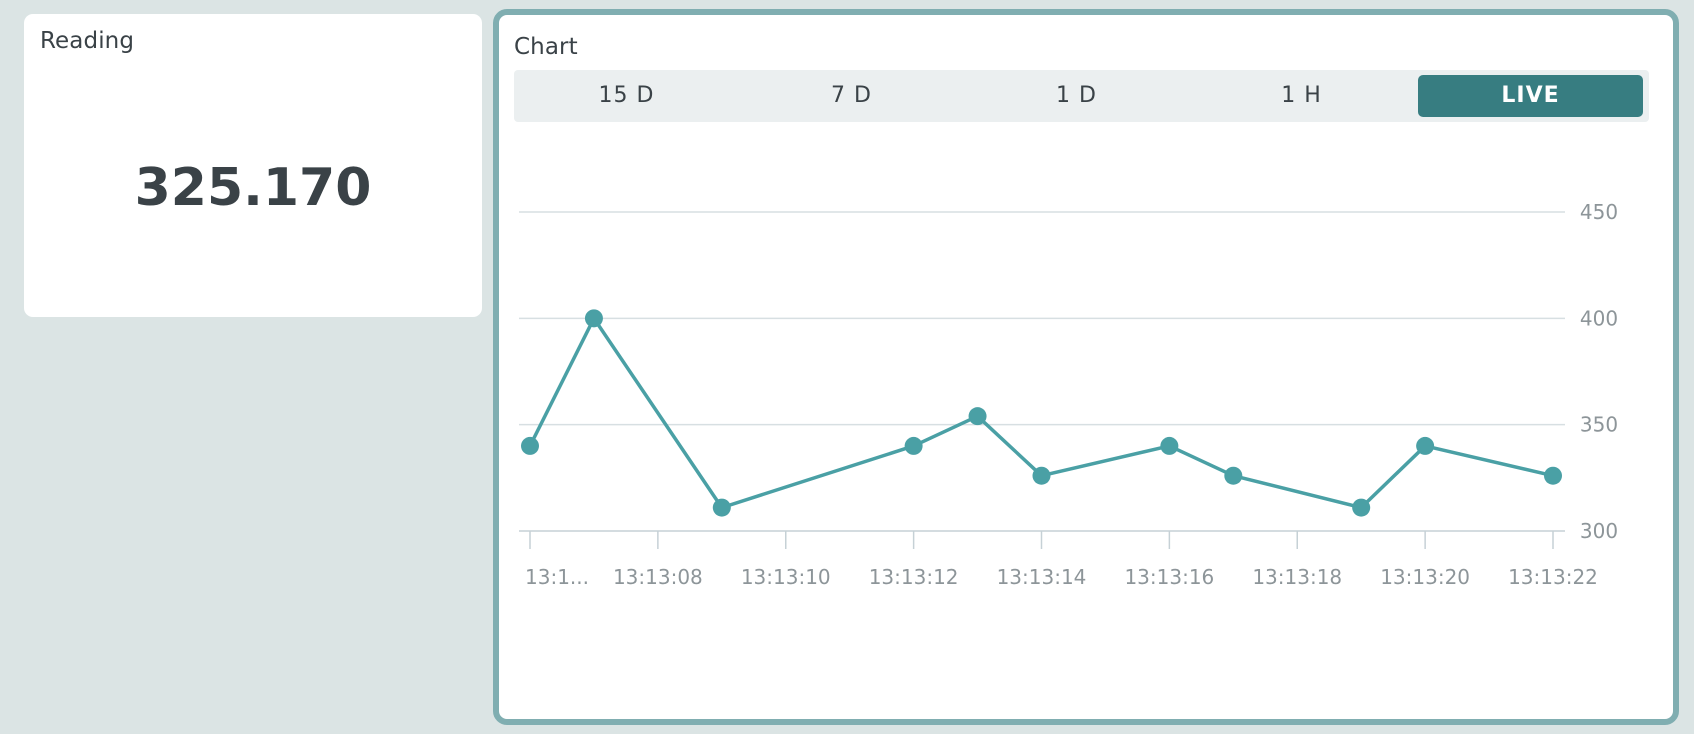 The image size is (1694, 734). I want to click on y-tick-label: 400, so click(1599, 318).